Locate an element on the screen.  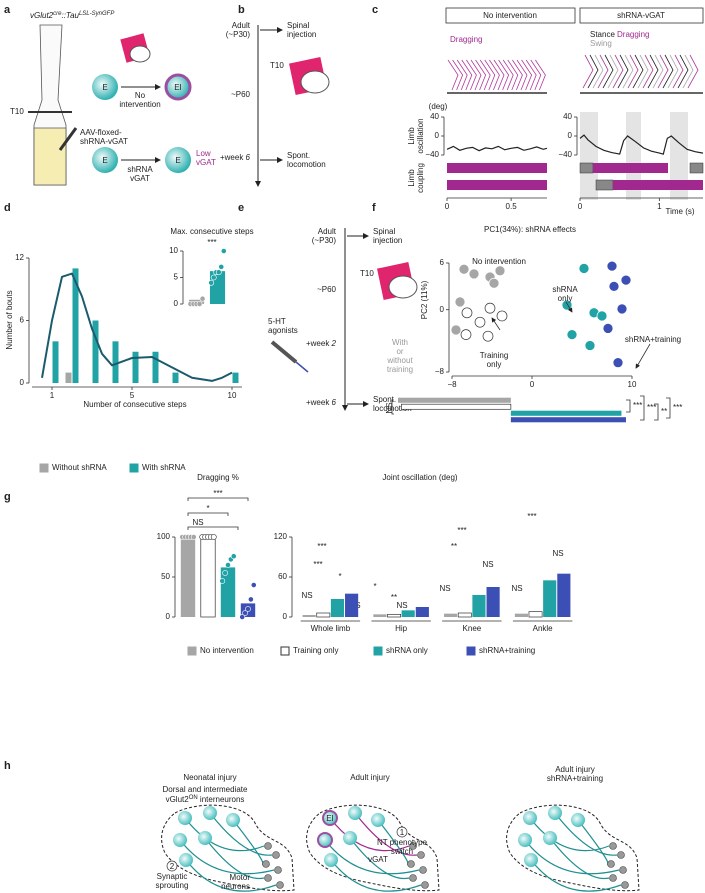
chart-title: PC1(34%): shRNA effects is located at coordinates (530, 229).